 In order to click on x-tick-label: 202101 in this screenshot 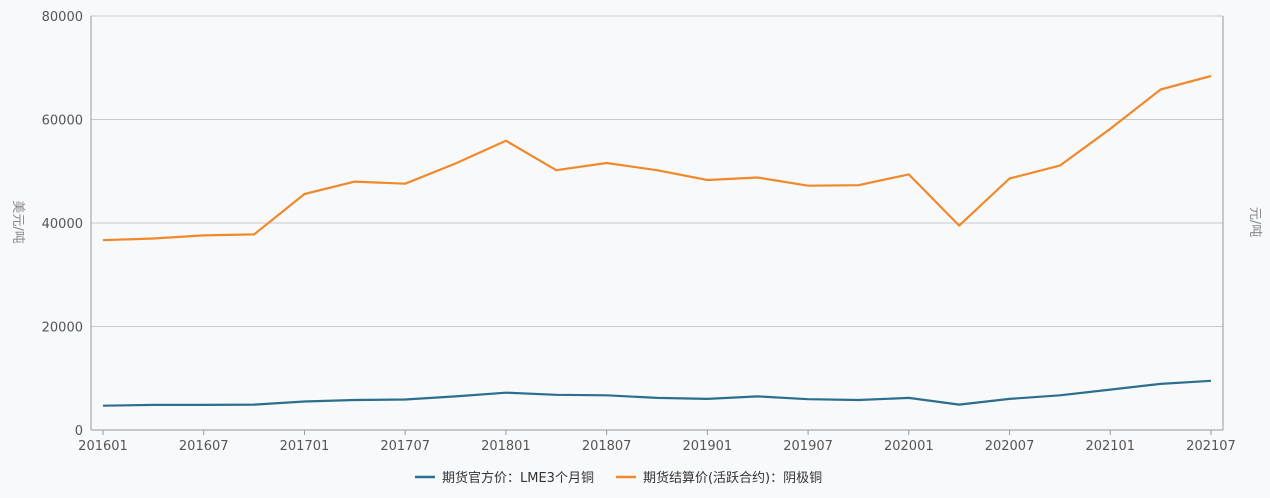, I will do `click(1110, 446)`.